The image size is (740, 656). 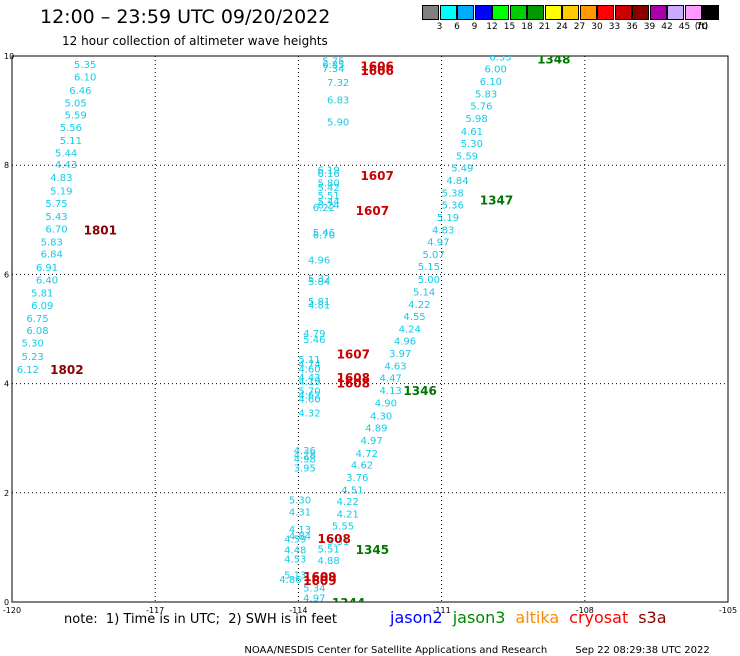 I want to click on wave-height-value: 4.30, so click(x=381, y=416).